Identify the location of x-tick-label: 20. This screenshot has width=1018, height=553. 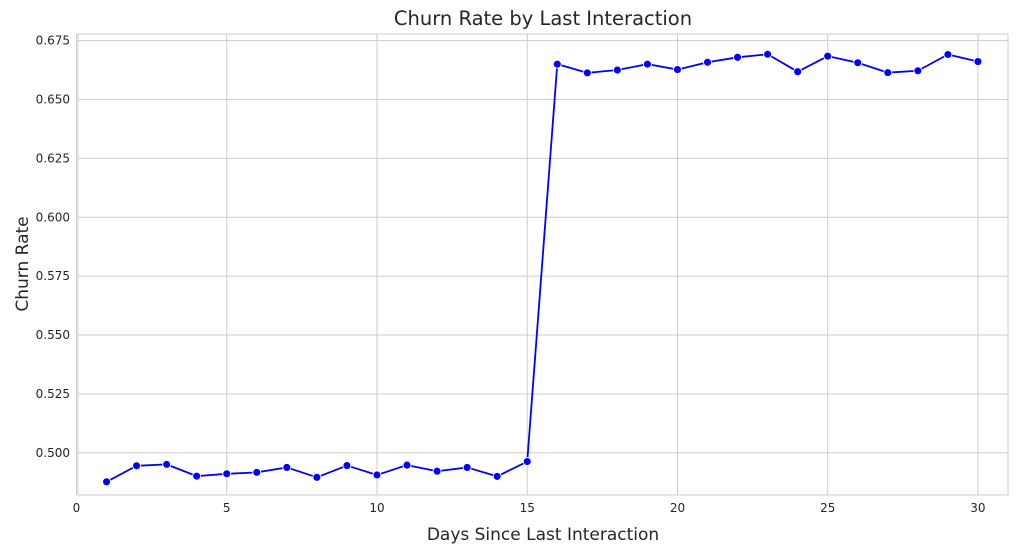
(677, 508).